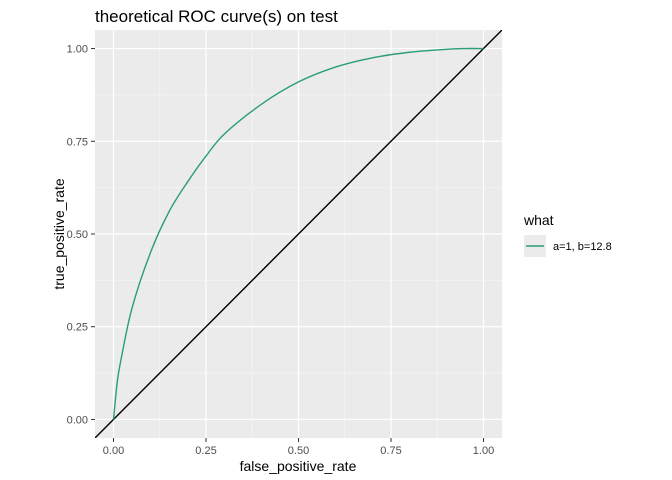  I want to click on x-axis-ticks: 0.00 0.25 0.50 0.75 1.00, so click(298, 447).